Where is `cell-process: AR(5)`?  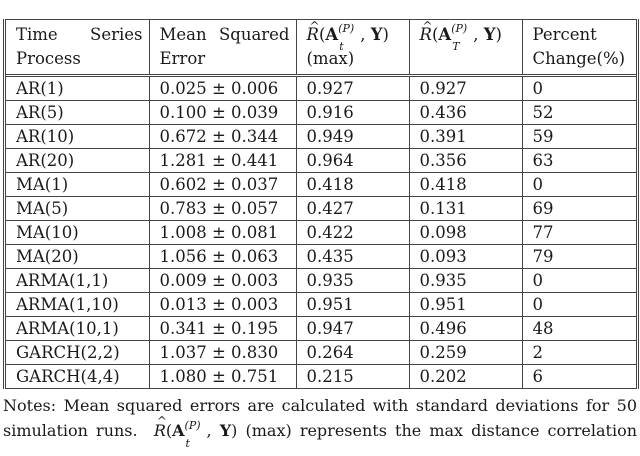
cell-process: AR(5) is located at coordinates (78, 112).